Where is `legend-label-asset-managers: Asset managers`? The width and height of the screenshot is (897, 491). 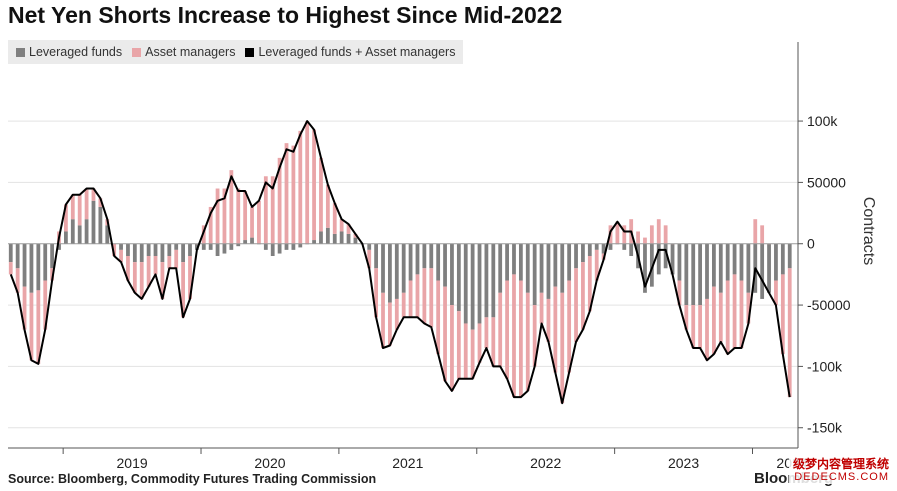
legend-label-asset-managers: Asset managers is located at coordinates (190, 52).